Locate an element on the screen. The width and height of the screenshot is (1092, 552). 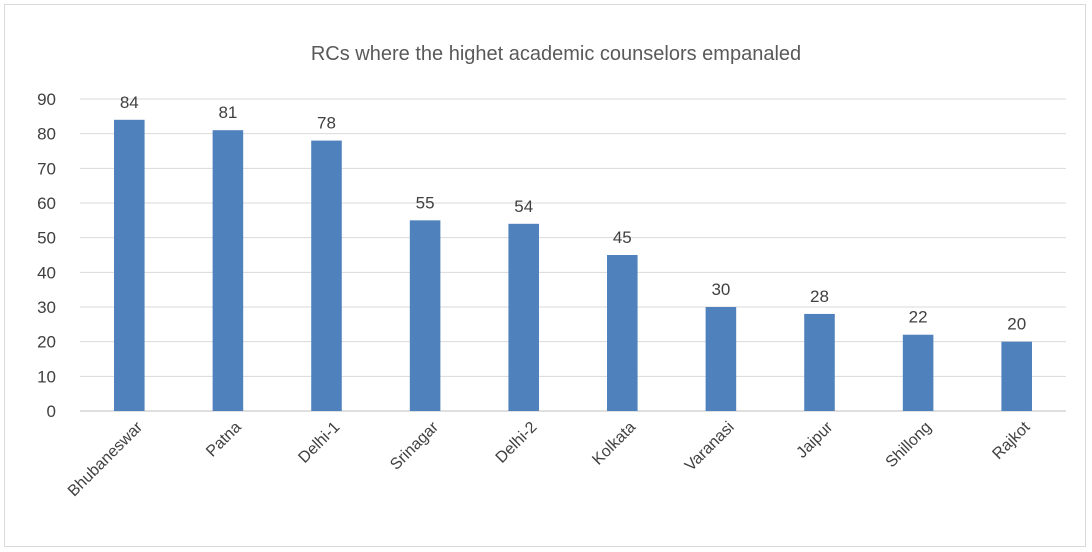
x-tick-label: Jaipur is located at coordinates (814, 439).